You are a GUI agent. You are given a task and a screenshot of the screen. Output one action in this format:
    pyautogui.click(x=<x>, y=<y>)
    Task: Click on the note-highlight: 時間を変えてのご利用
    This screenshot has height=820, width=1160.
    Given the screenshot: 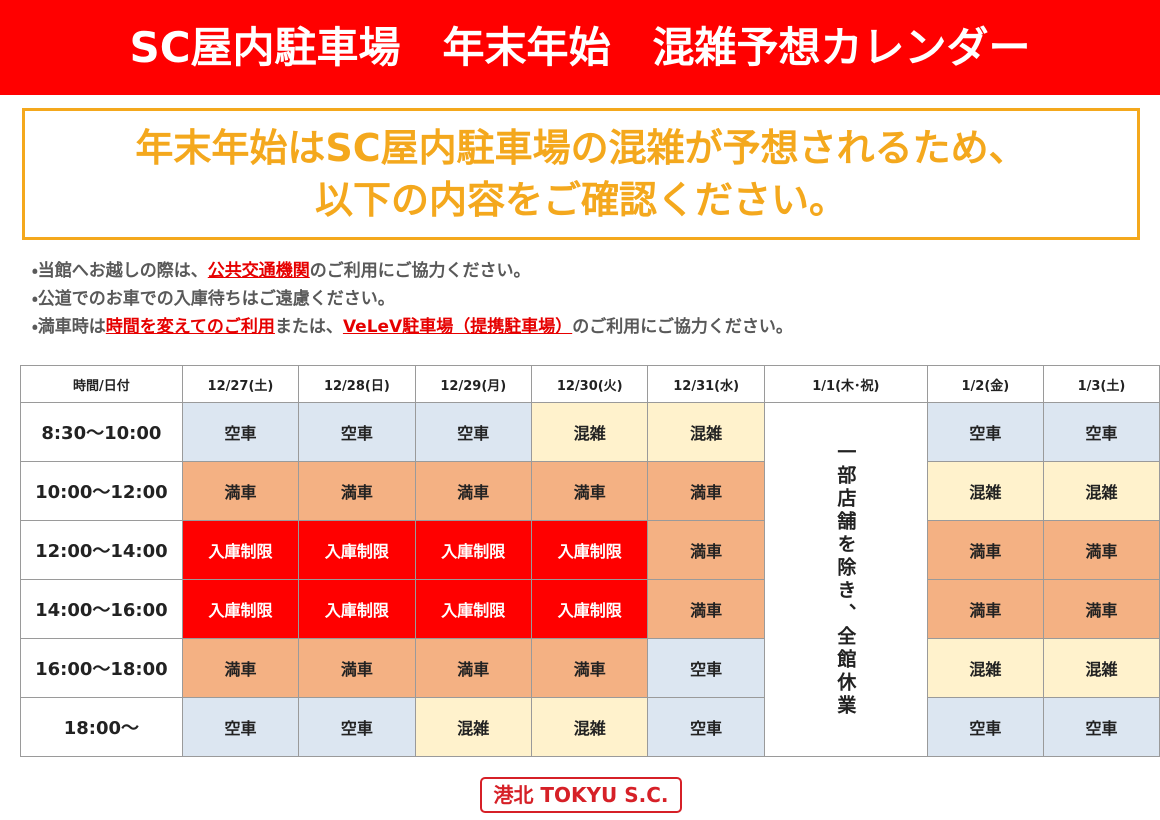 What is the action you would take?
    pyautogui.click(x=190, y=327)
    